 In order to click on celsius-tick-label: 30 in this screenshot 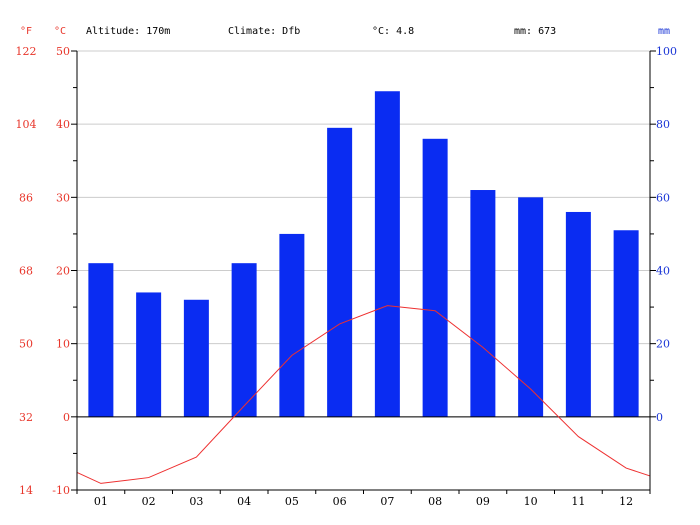, I will do `click(63, 197)`.